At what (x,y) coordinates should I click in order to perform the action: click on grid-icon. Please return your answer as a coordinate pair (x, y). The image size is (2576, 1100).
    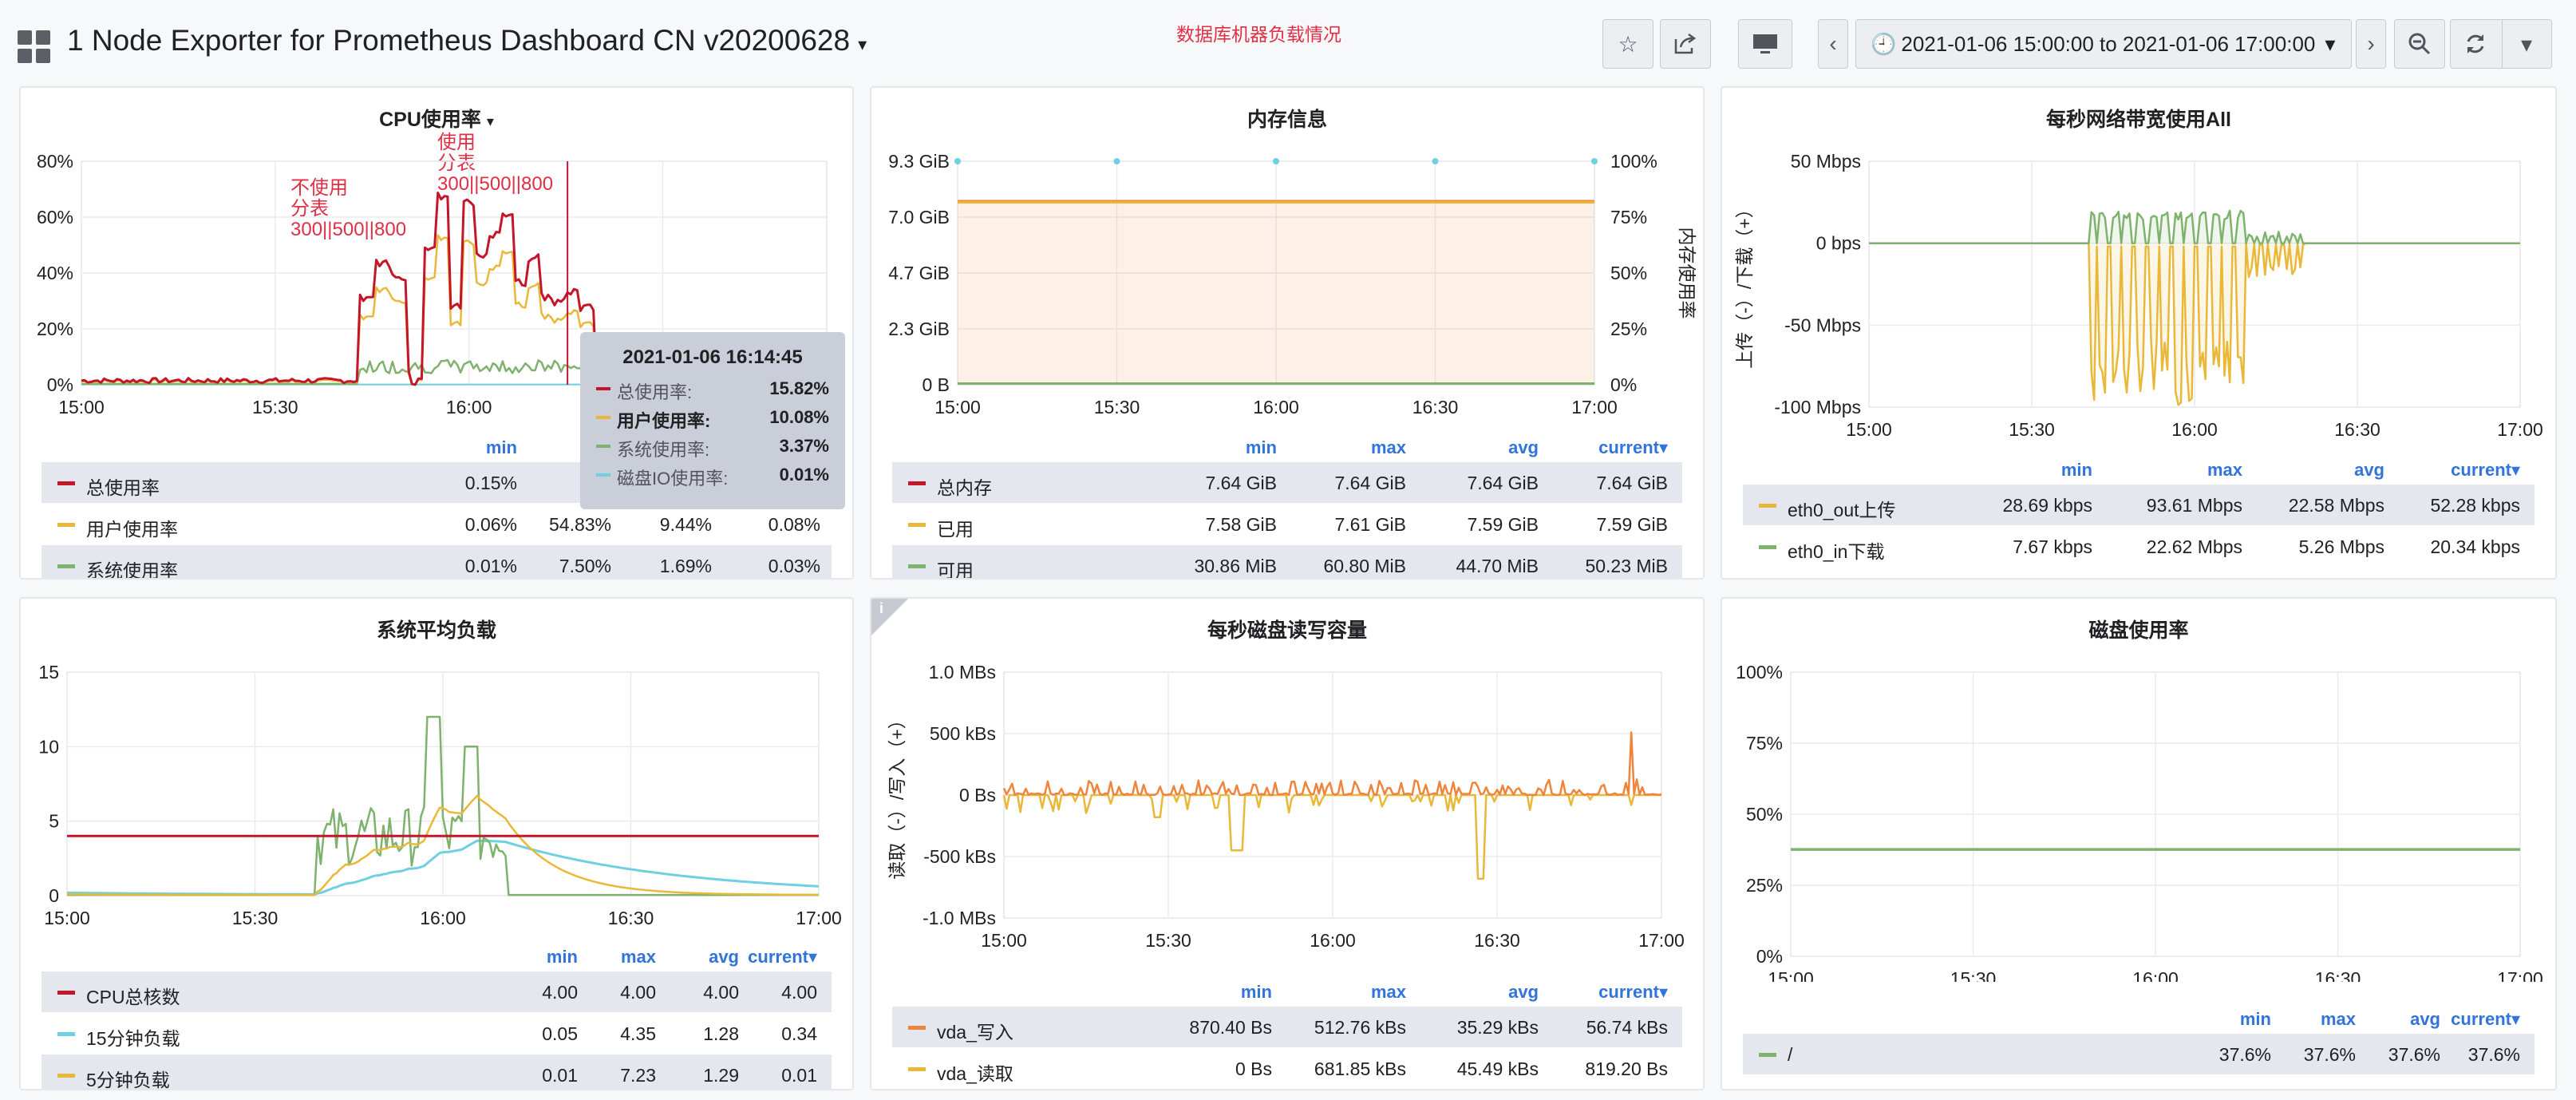
    Looking at the image, I should click on (34, 47).